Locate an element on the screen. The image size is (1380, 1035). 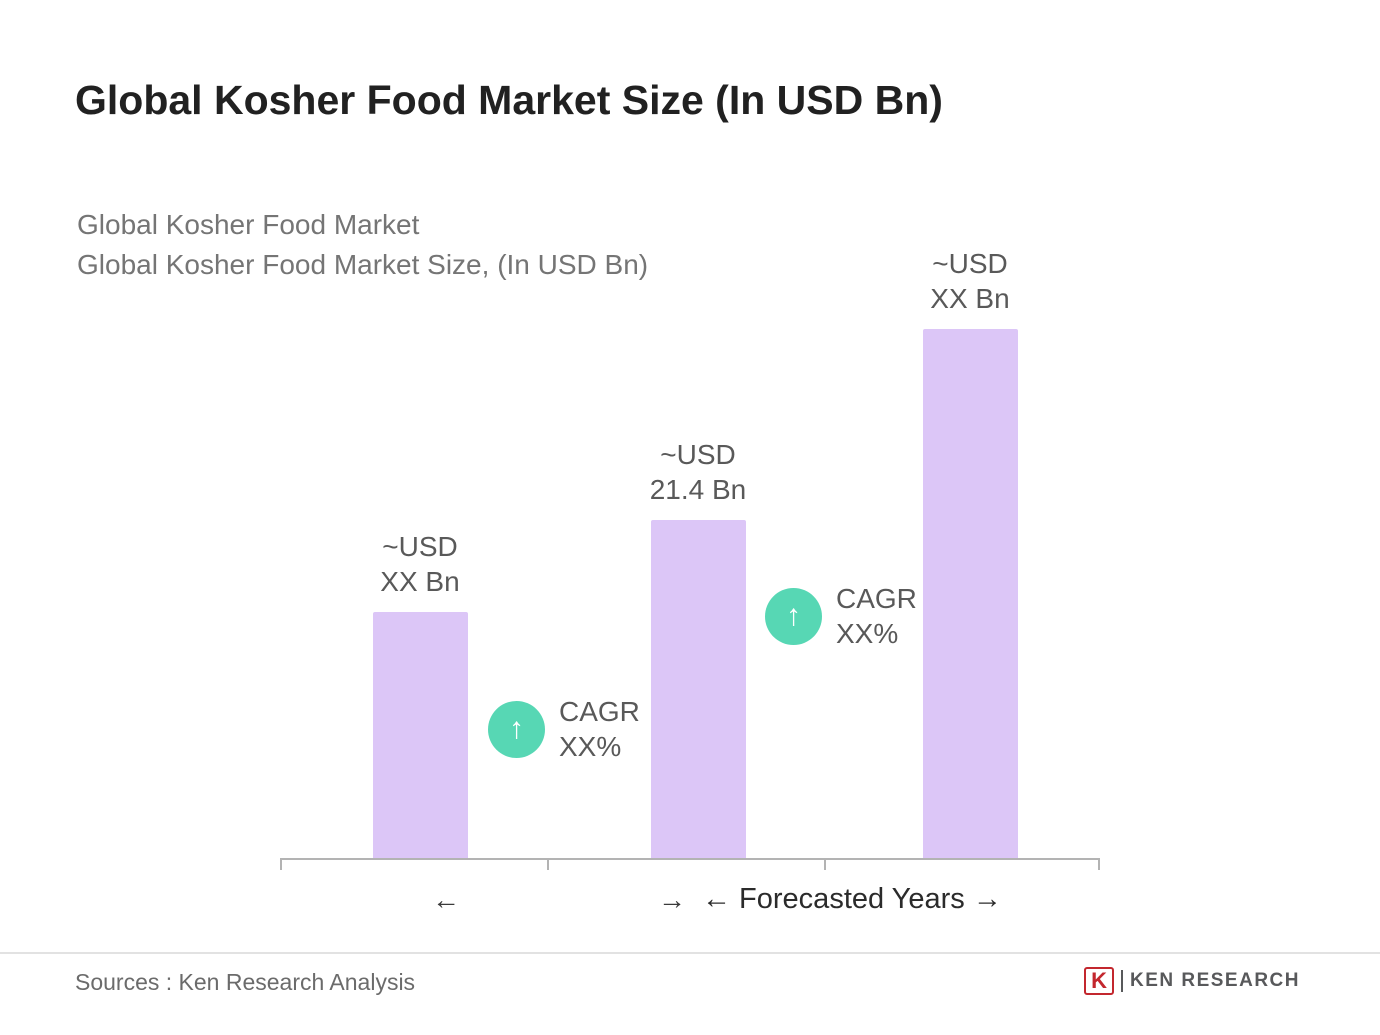
bar-group-1: ~USD XX Bn is located at coordinates (420, 694).